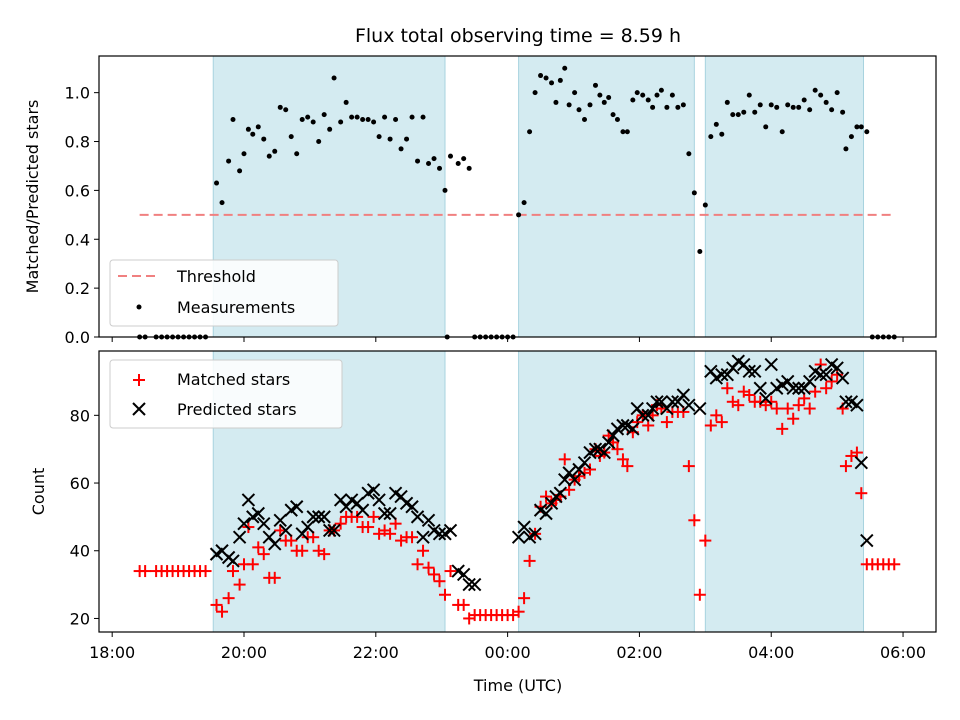 The height and width of the screenshot is (720, 960). Describe the element at coordinates (139, 409) in the screenshot. I see `legend-predicted-swatch` at that location.